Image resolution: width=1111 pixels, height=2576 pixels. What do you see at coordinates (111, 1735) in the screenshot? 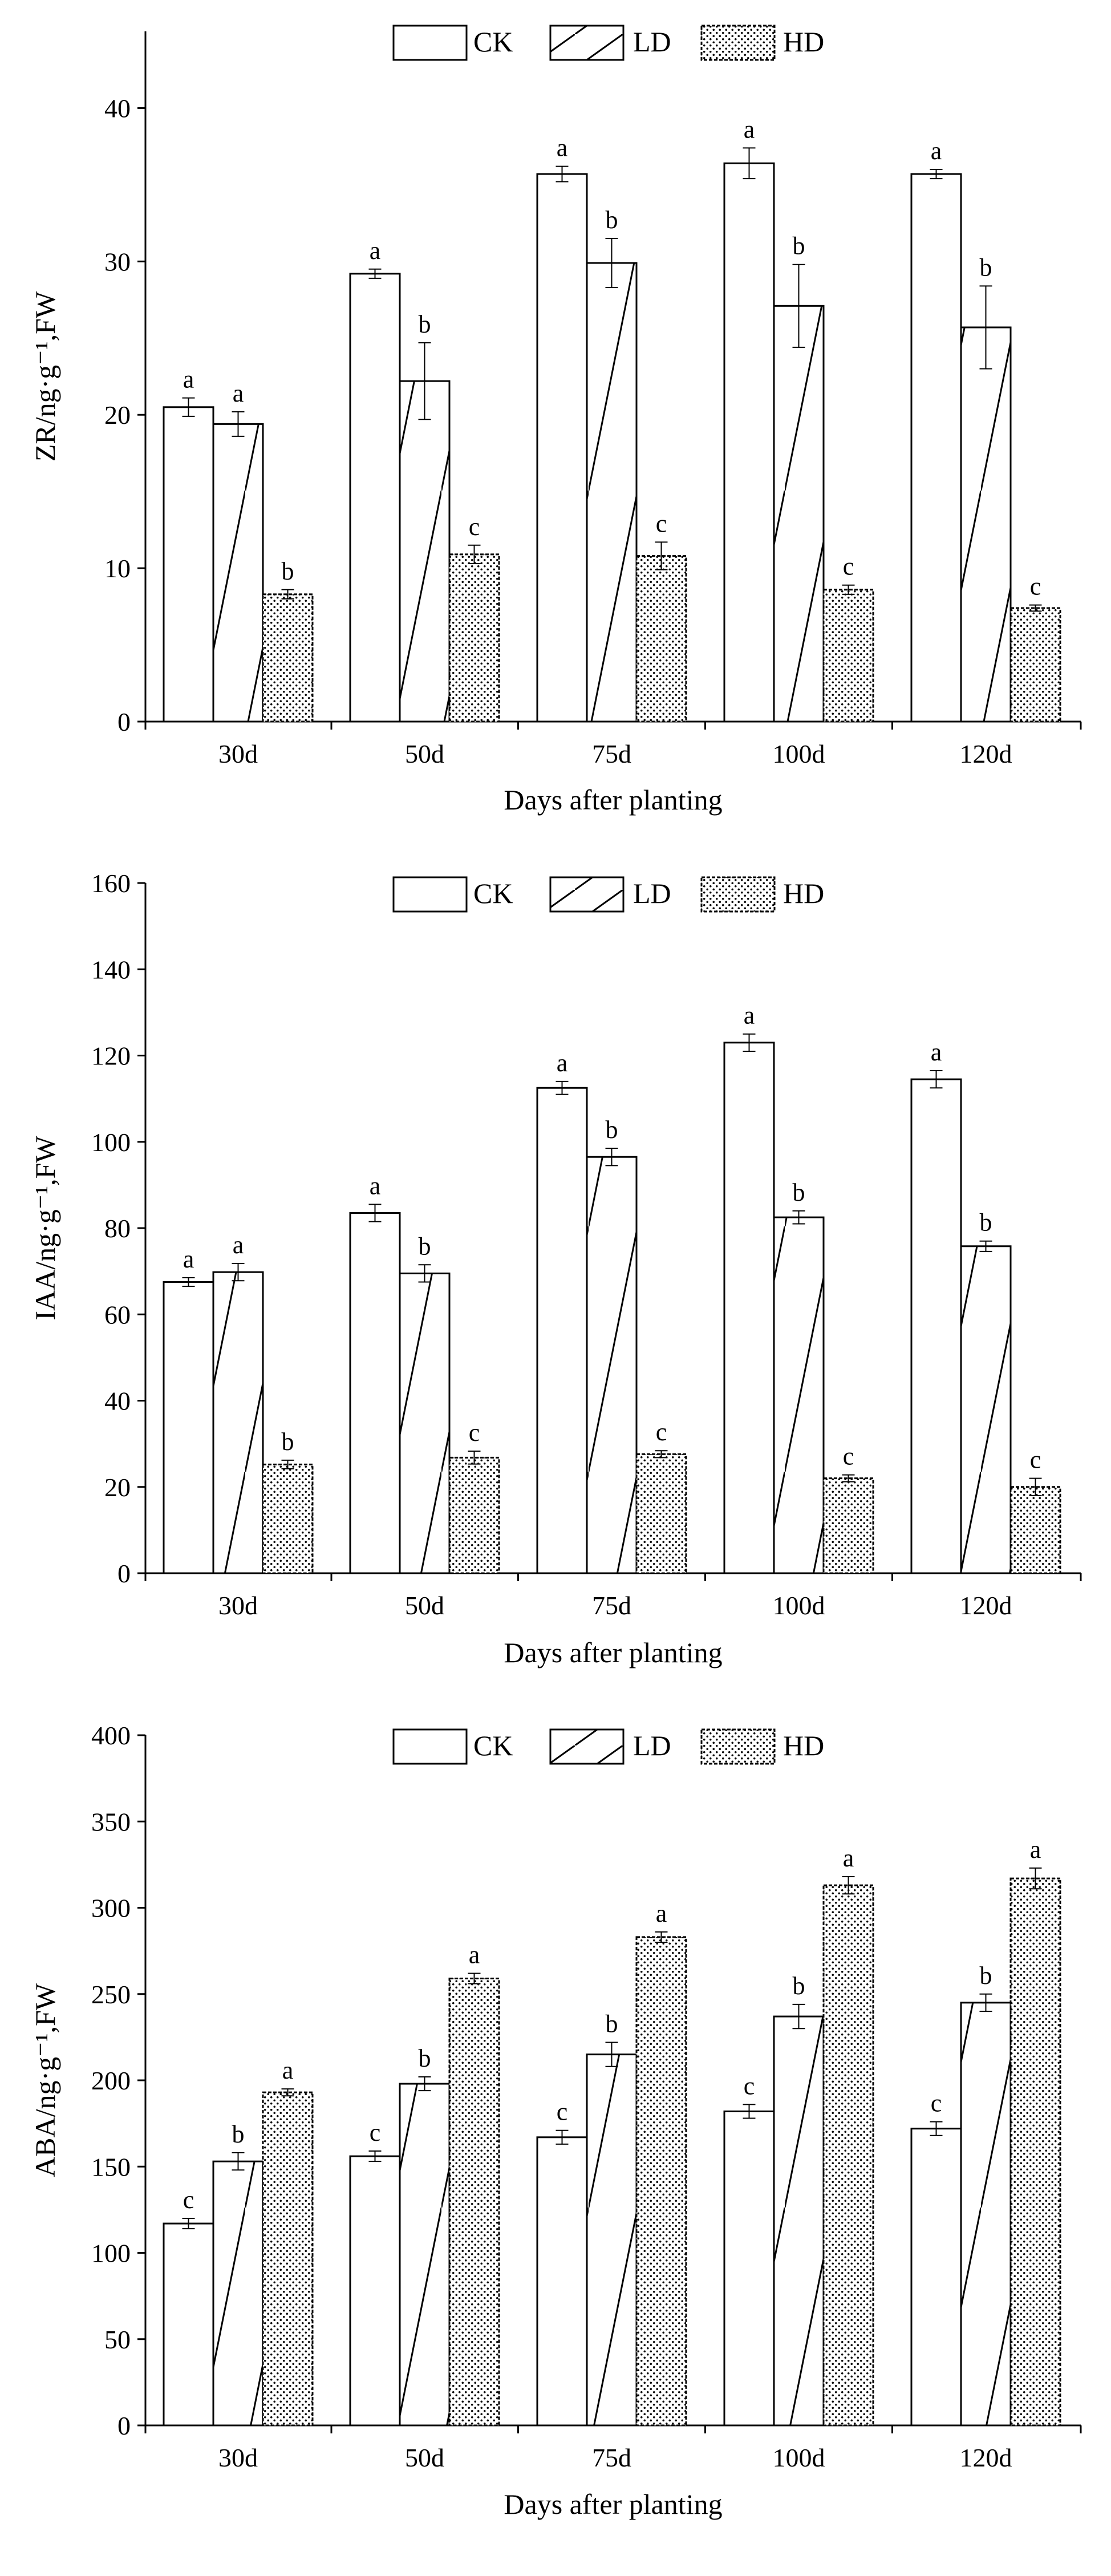
I see `y-tick-label: 400` at bounding box center [111, 1735].